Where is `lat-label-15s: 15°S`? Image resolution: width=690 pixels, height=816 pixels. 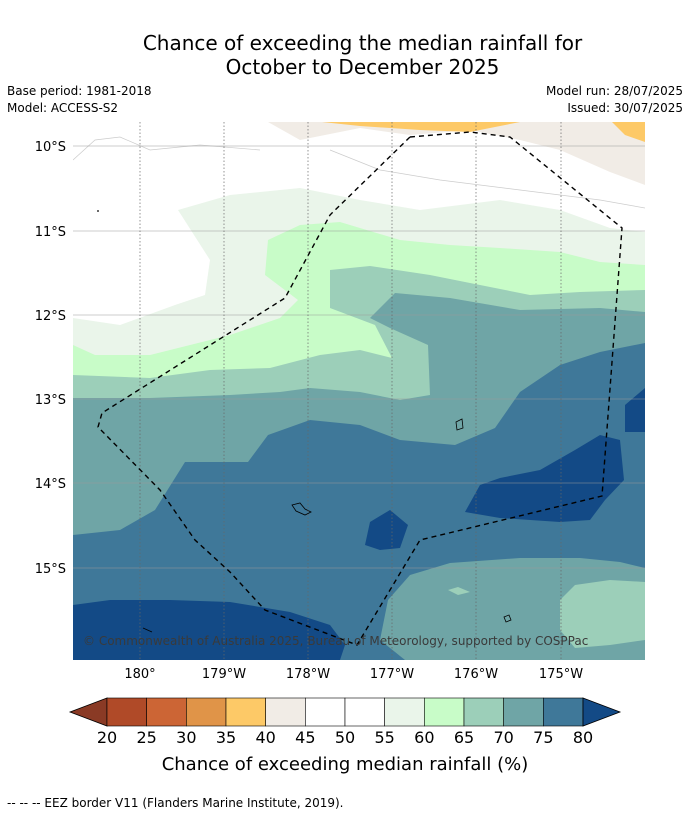
lat-label-15s: 15°S is located at coordinates (50, 569).